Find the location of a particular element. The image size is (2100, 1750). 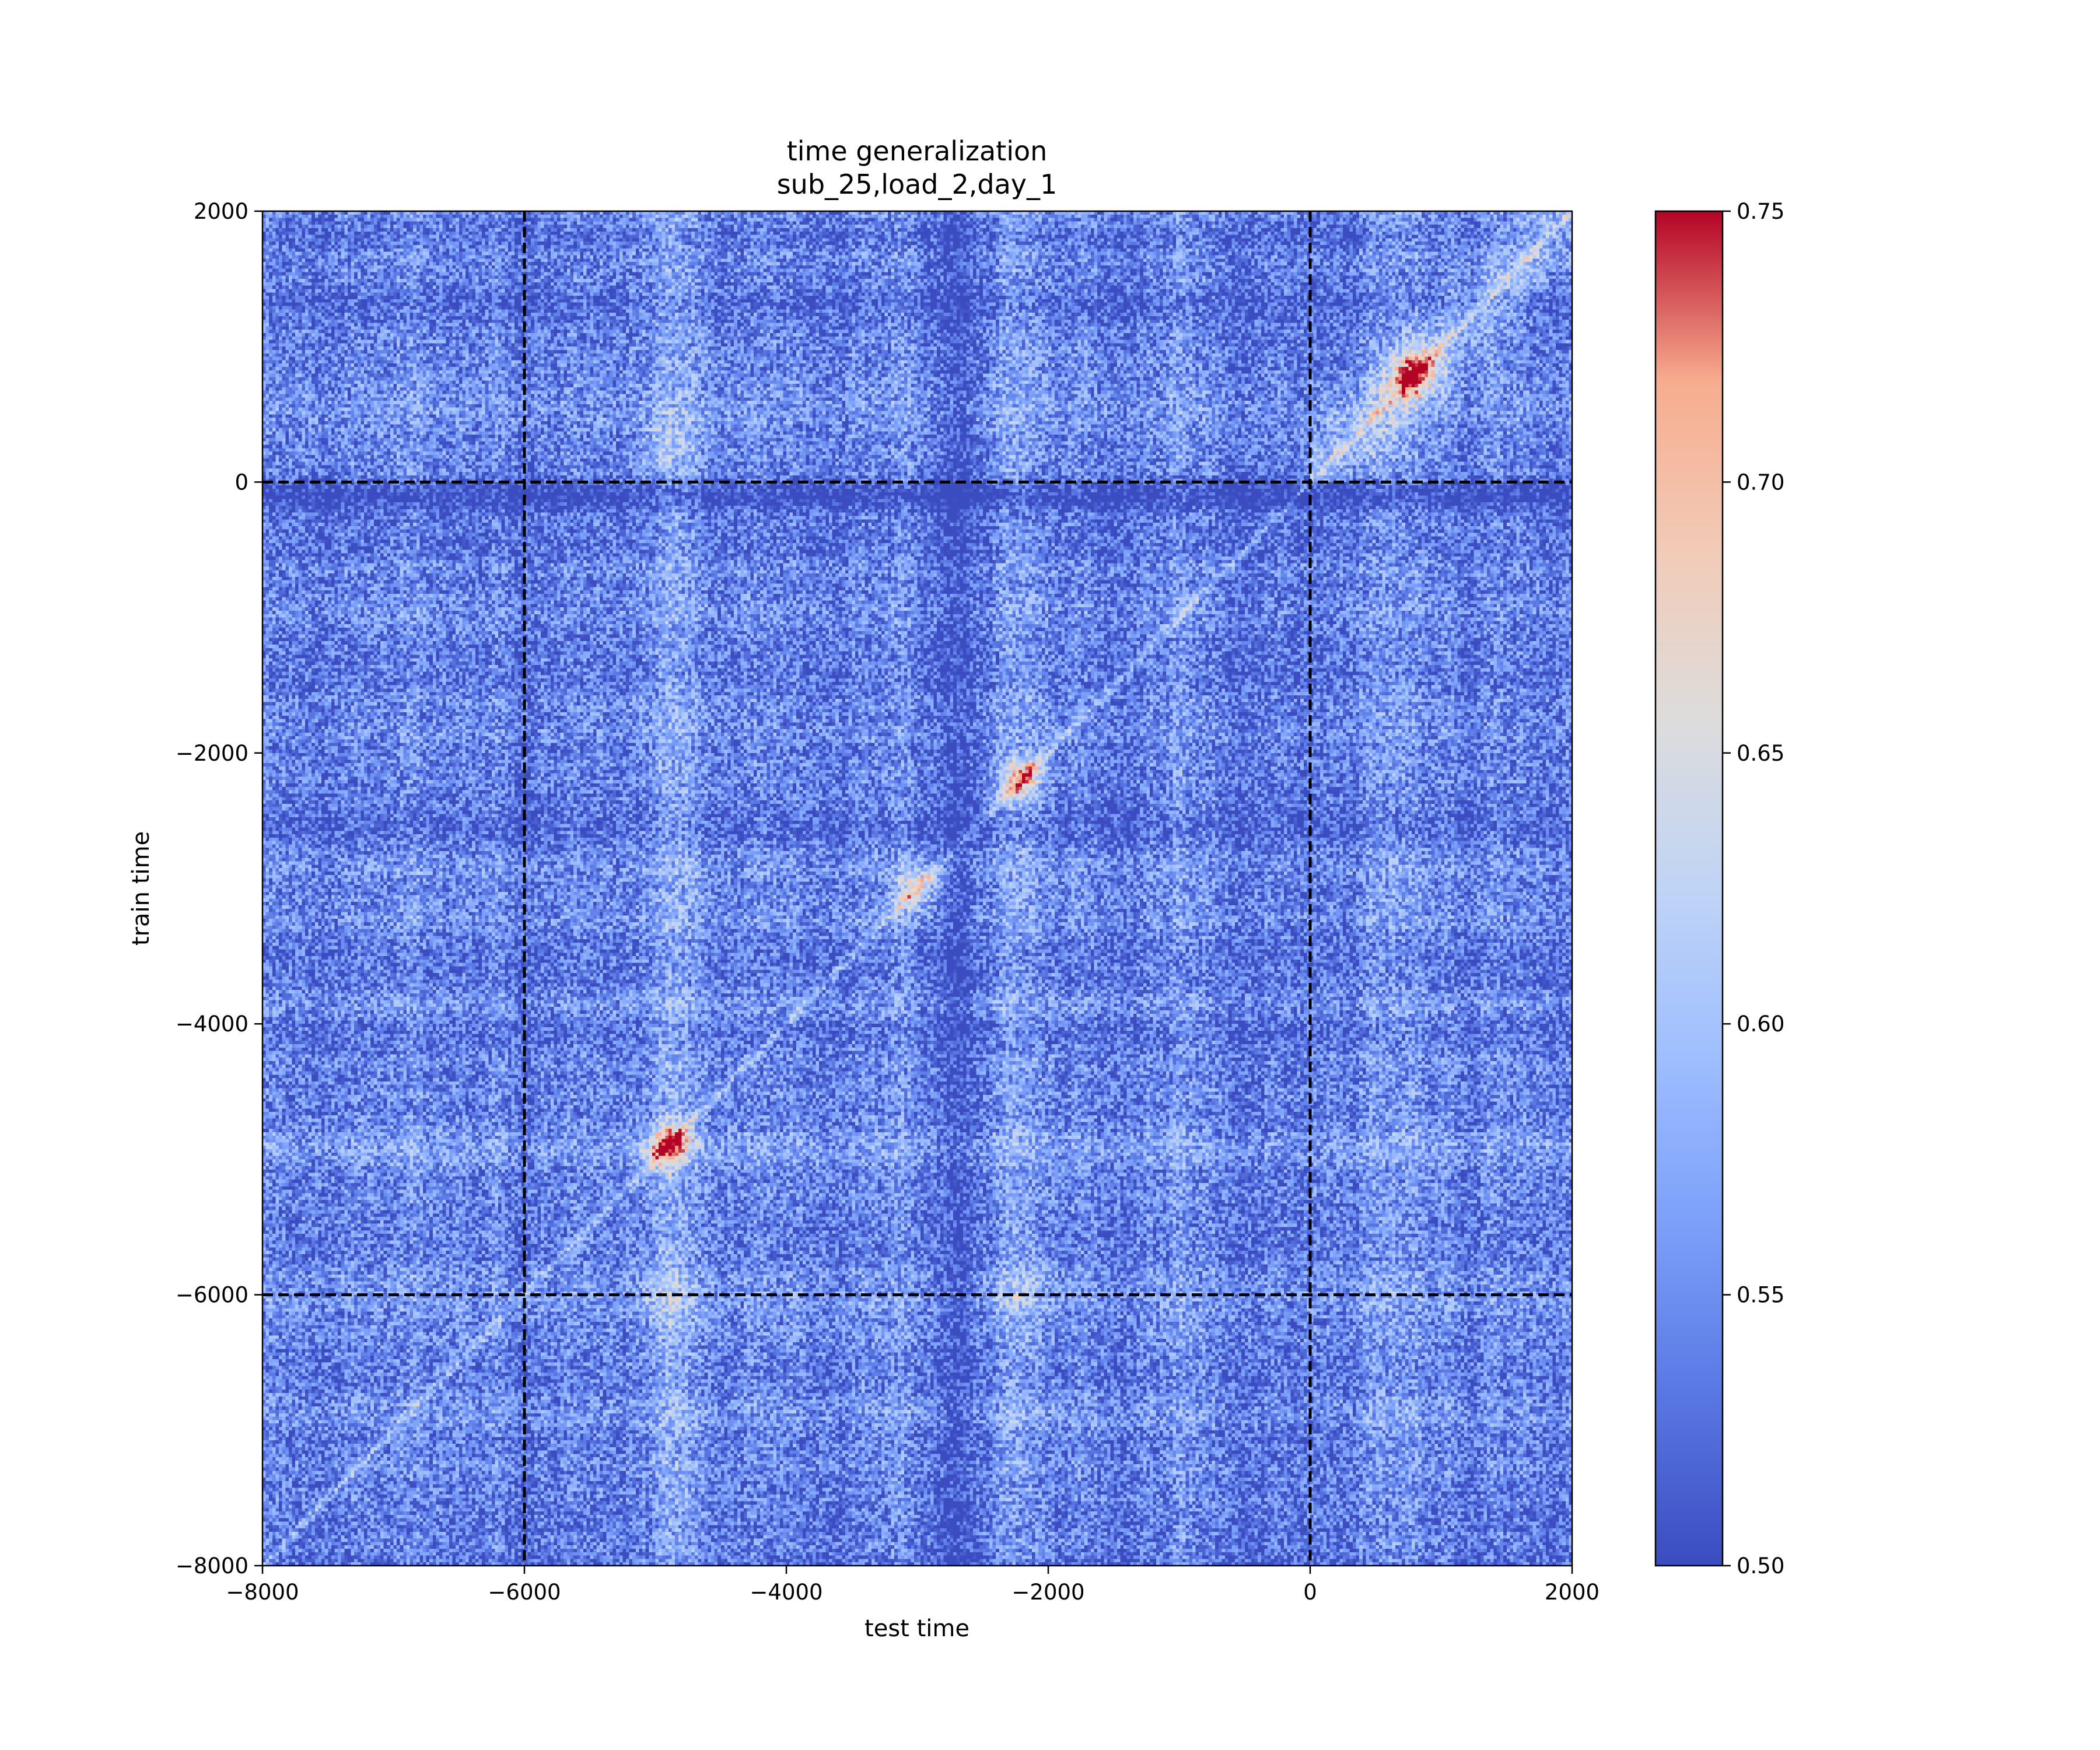

y-tick-label: 2000 is located at coordinates (221, 211).